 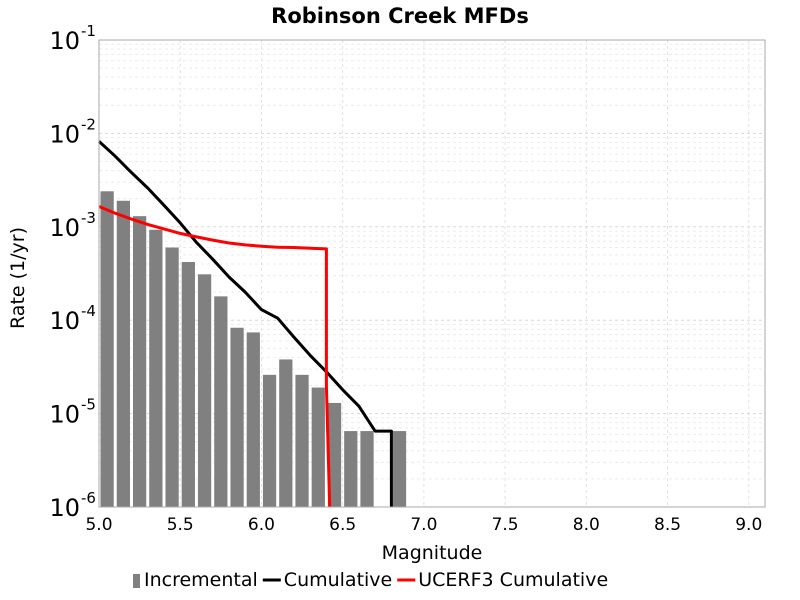 I want to click on series-line-ucerf3-cumulative, so click(x=215, y=356).